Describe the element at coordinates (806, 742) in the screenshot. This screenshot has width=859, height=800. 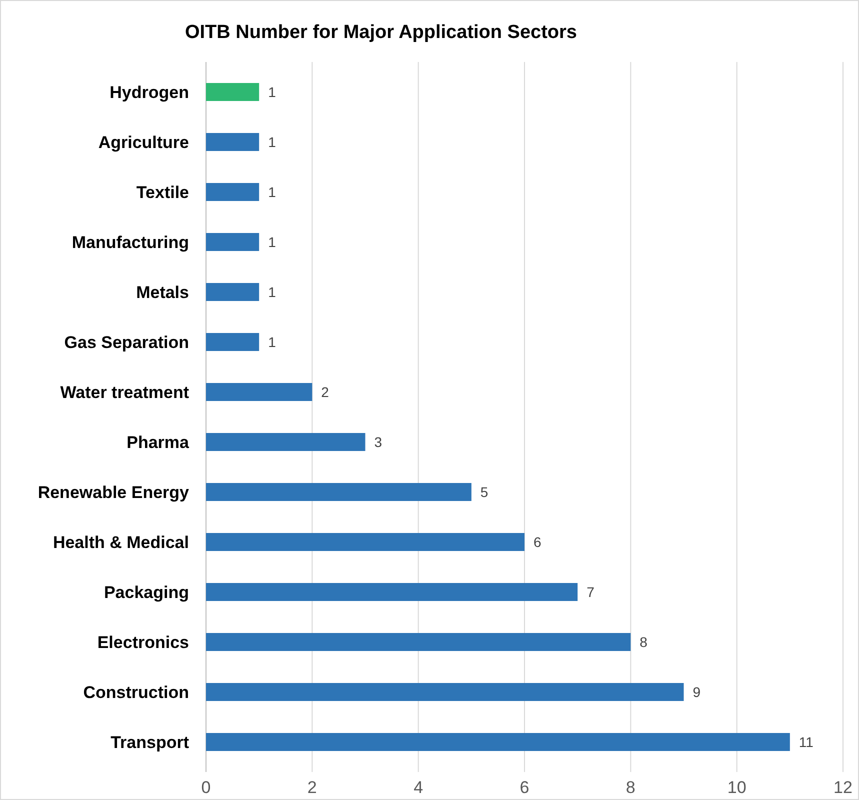
I see `data-label: 11` at that location.